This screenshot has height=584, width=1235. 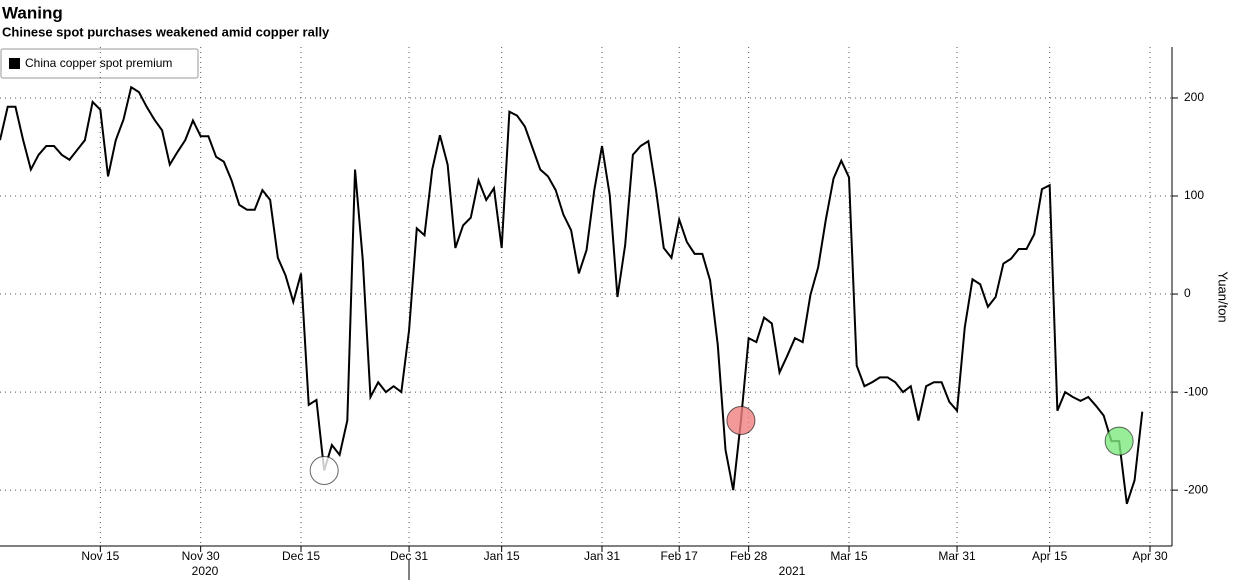 I want to click on x-tick-label: Nov 30, so click(x=201, y=556).